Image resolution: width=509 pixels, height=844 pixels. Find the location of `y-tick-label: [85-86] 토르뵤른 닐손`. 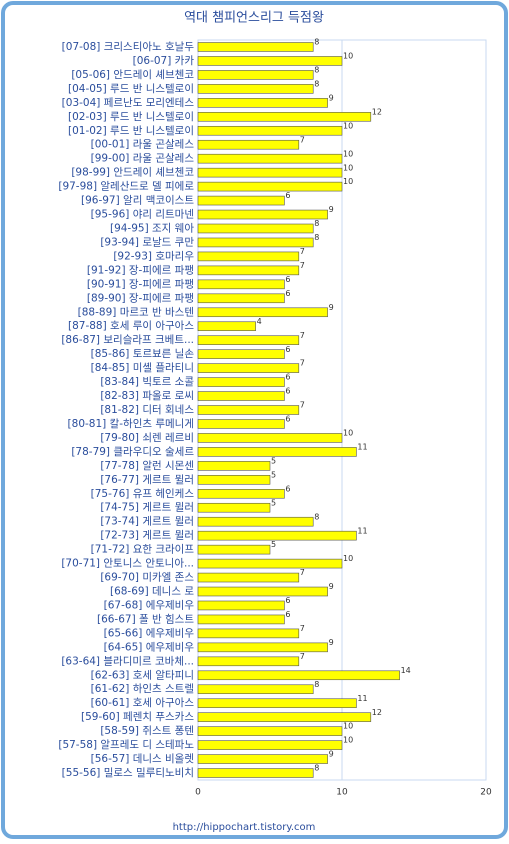

y-tick-label: [85-86] 토르뵤른 닐손 is located at coordinates (143, 354).